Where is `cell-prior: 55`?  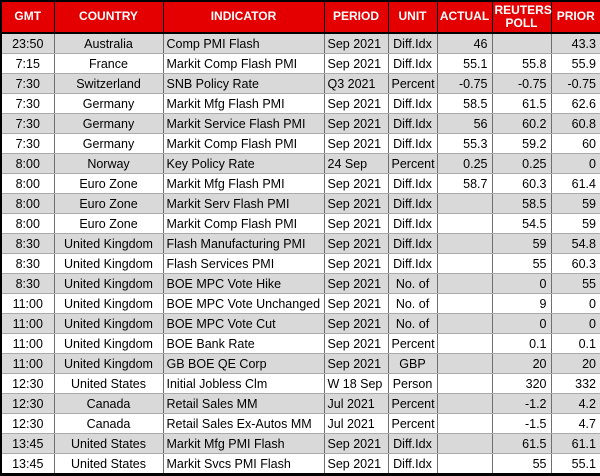 cell-prior: 55 is located at coordinates (575, 283).